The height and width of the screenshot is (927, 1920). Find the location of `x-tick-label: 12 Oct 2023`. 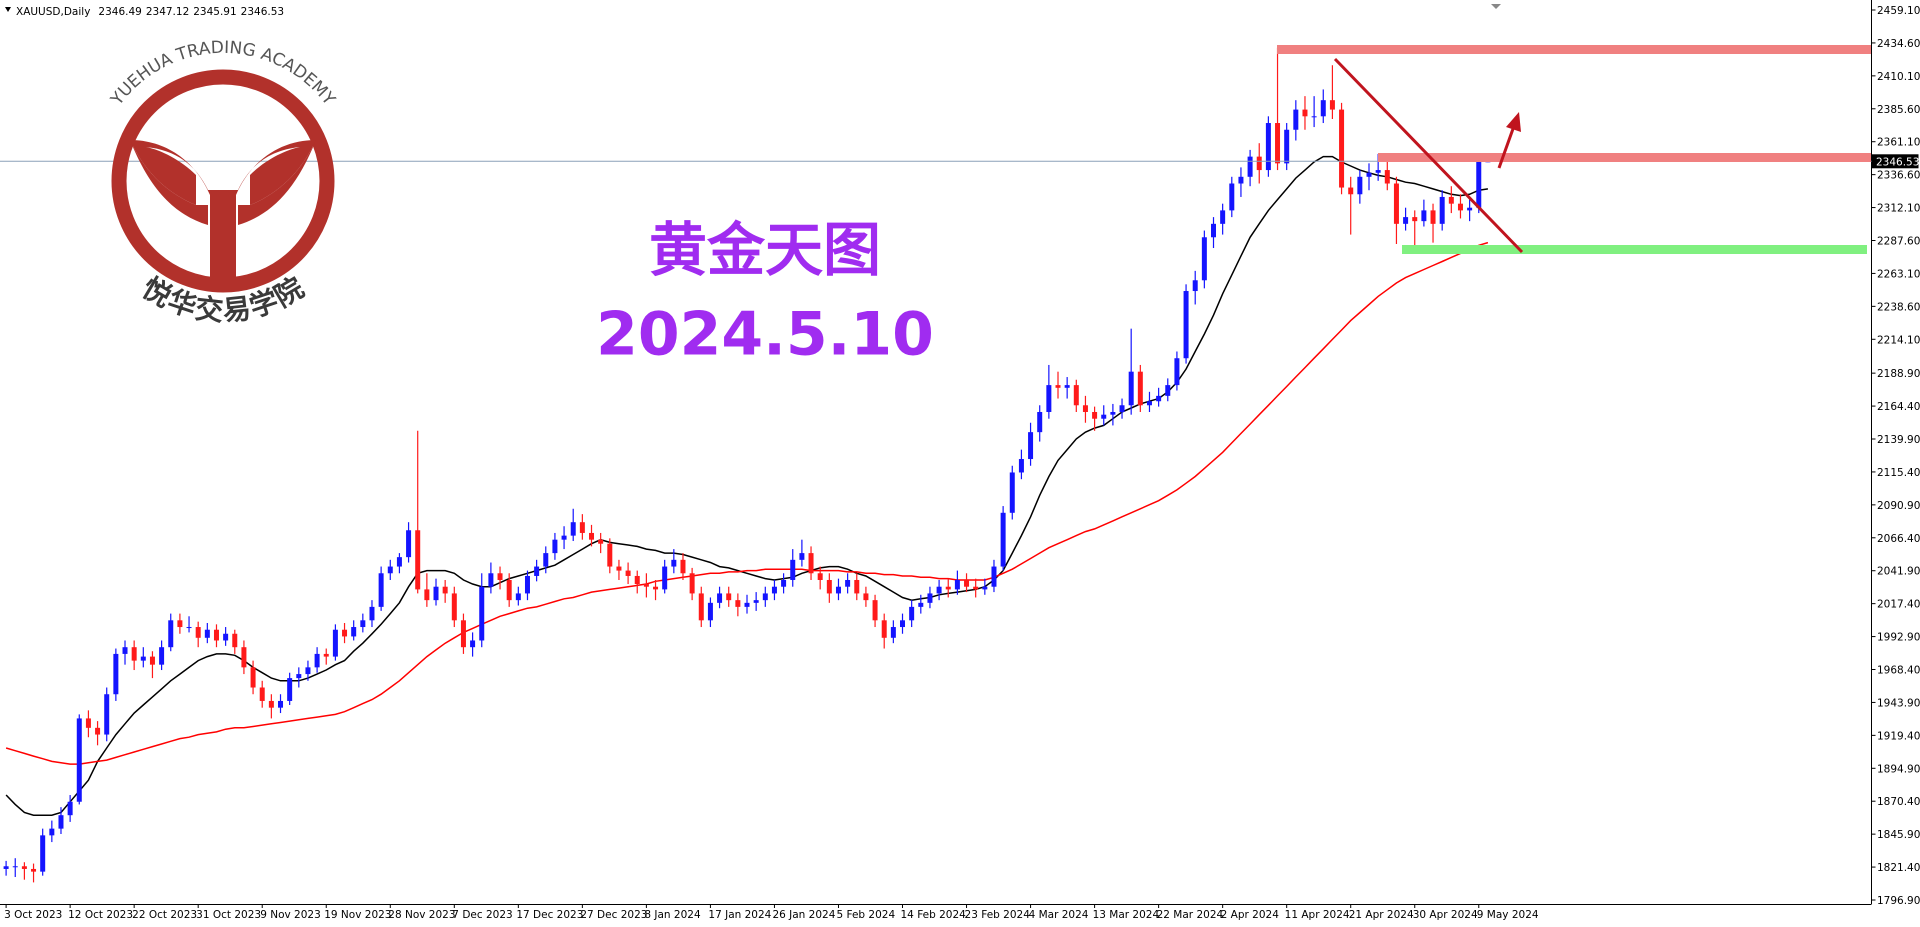

x-tick-label: 12 Oct 2023 is located at coordinates (100, 915).